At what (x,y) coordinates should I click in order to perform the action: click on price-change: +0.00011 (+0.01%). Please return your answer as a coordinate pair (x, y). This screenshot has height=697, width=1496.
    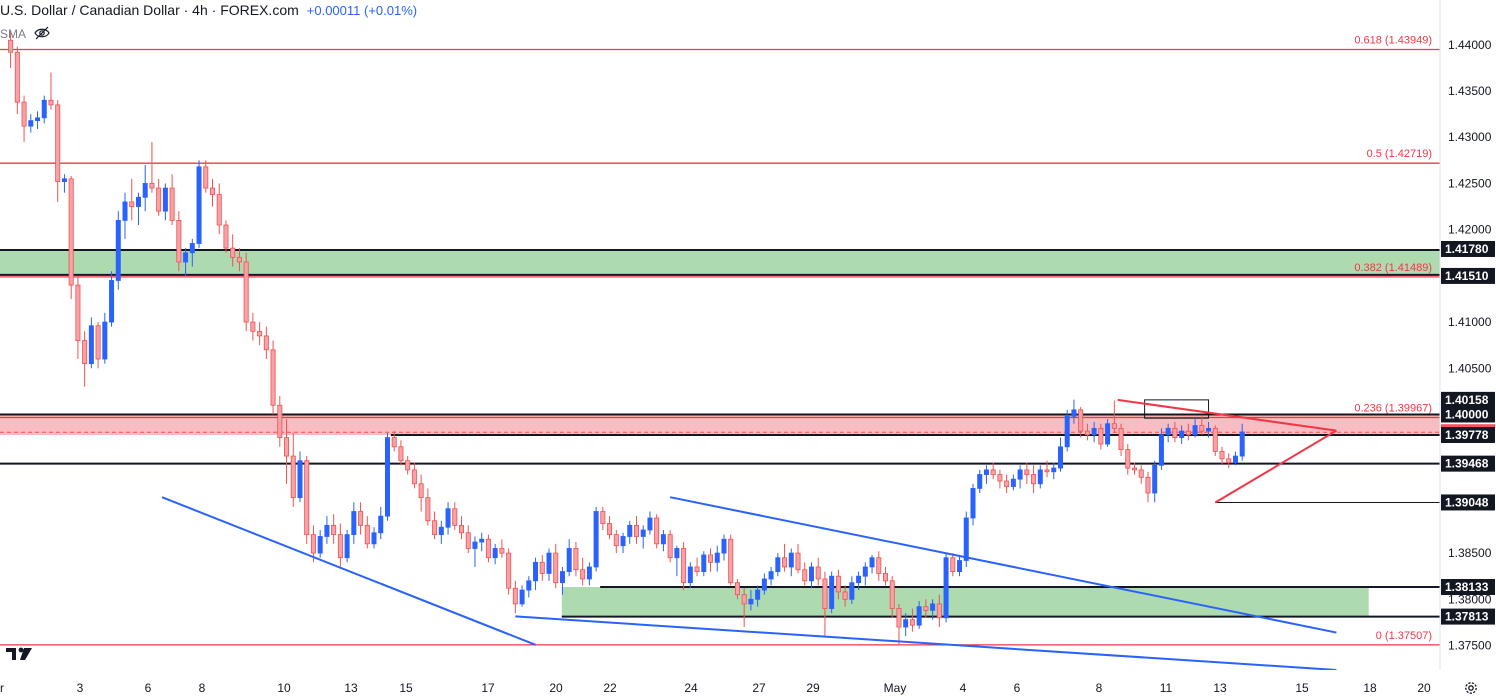
    Looking at the image, I should click on (362, 10).